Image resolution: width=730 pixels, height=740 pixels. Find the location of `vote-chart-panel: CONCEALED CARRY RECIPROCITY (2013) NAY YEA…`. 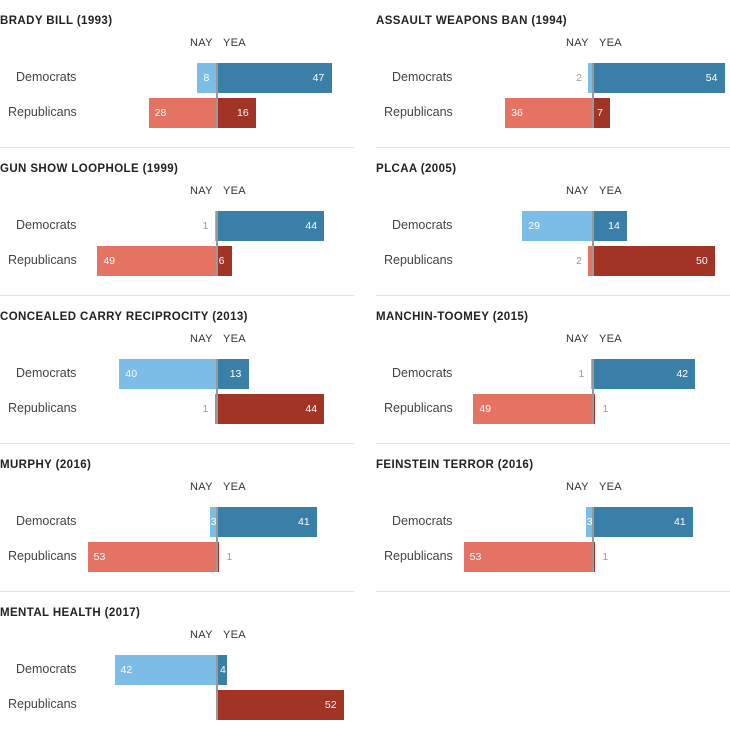

vote-chart-panel: CONCEALED CARRY RECIPROCITY (2013) NAY YEA… is located at coordinates (177, 370).